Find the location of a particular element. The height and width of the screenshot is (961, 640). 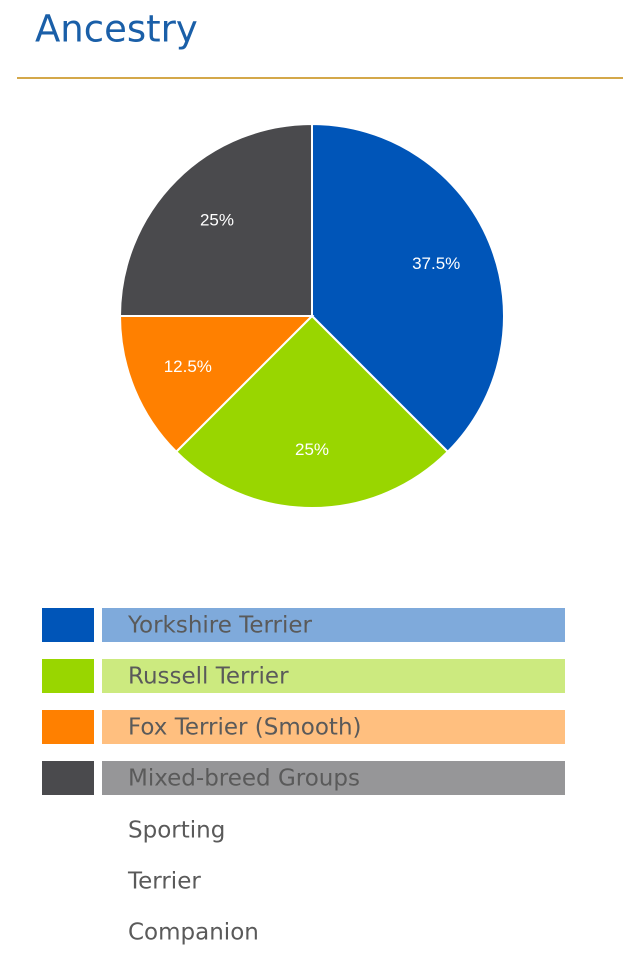

group-item: Sporting is located at coordinates (176, 831).